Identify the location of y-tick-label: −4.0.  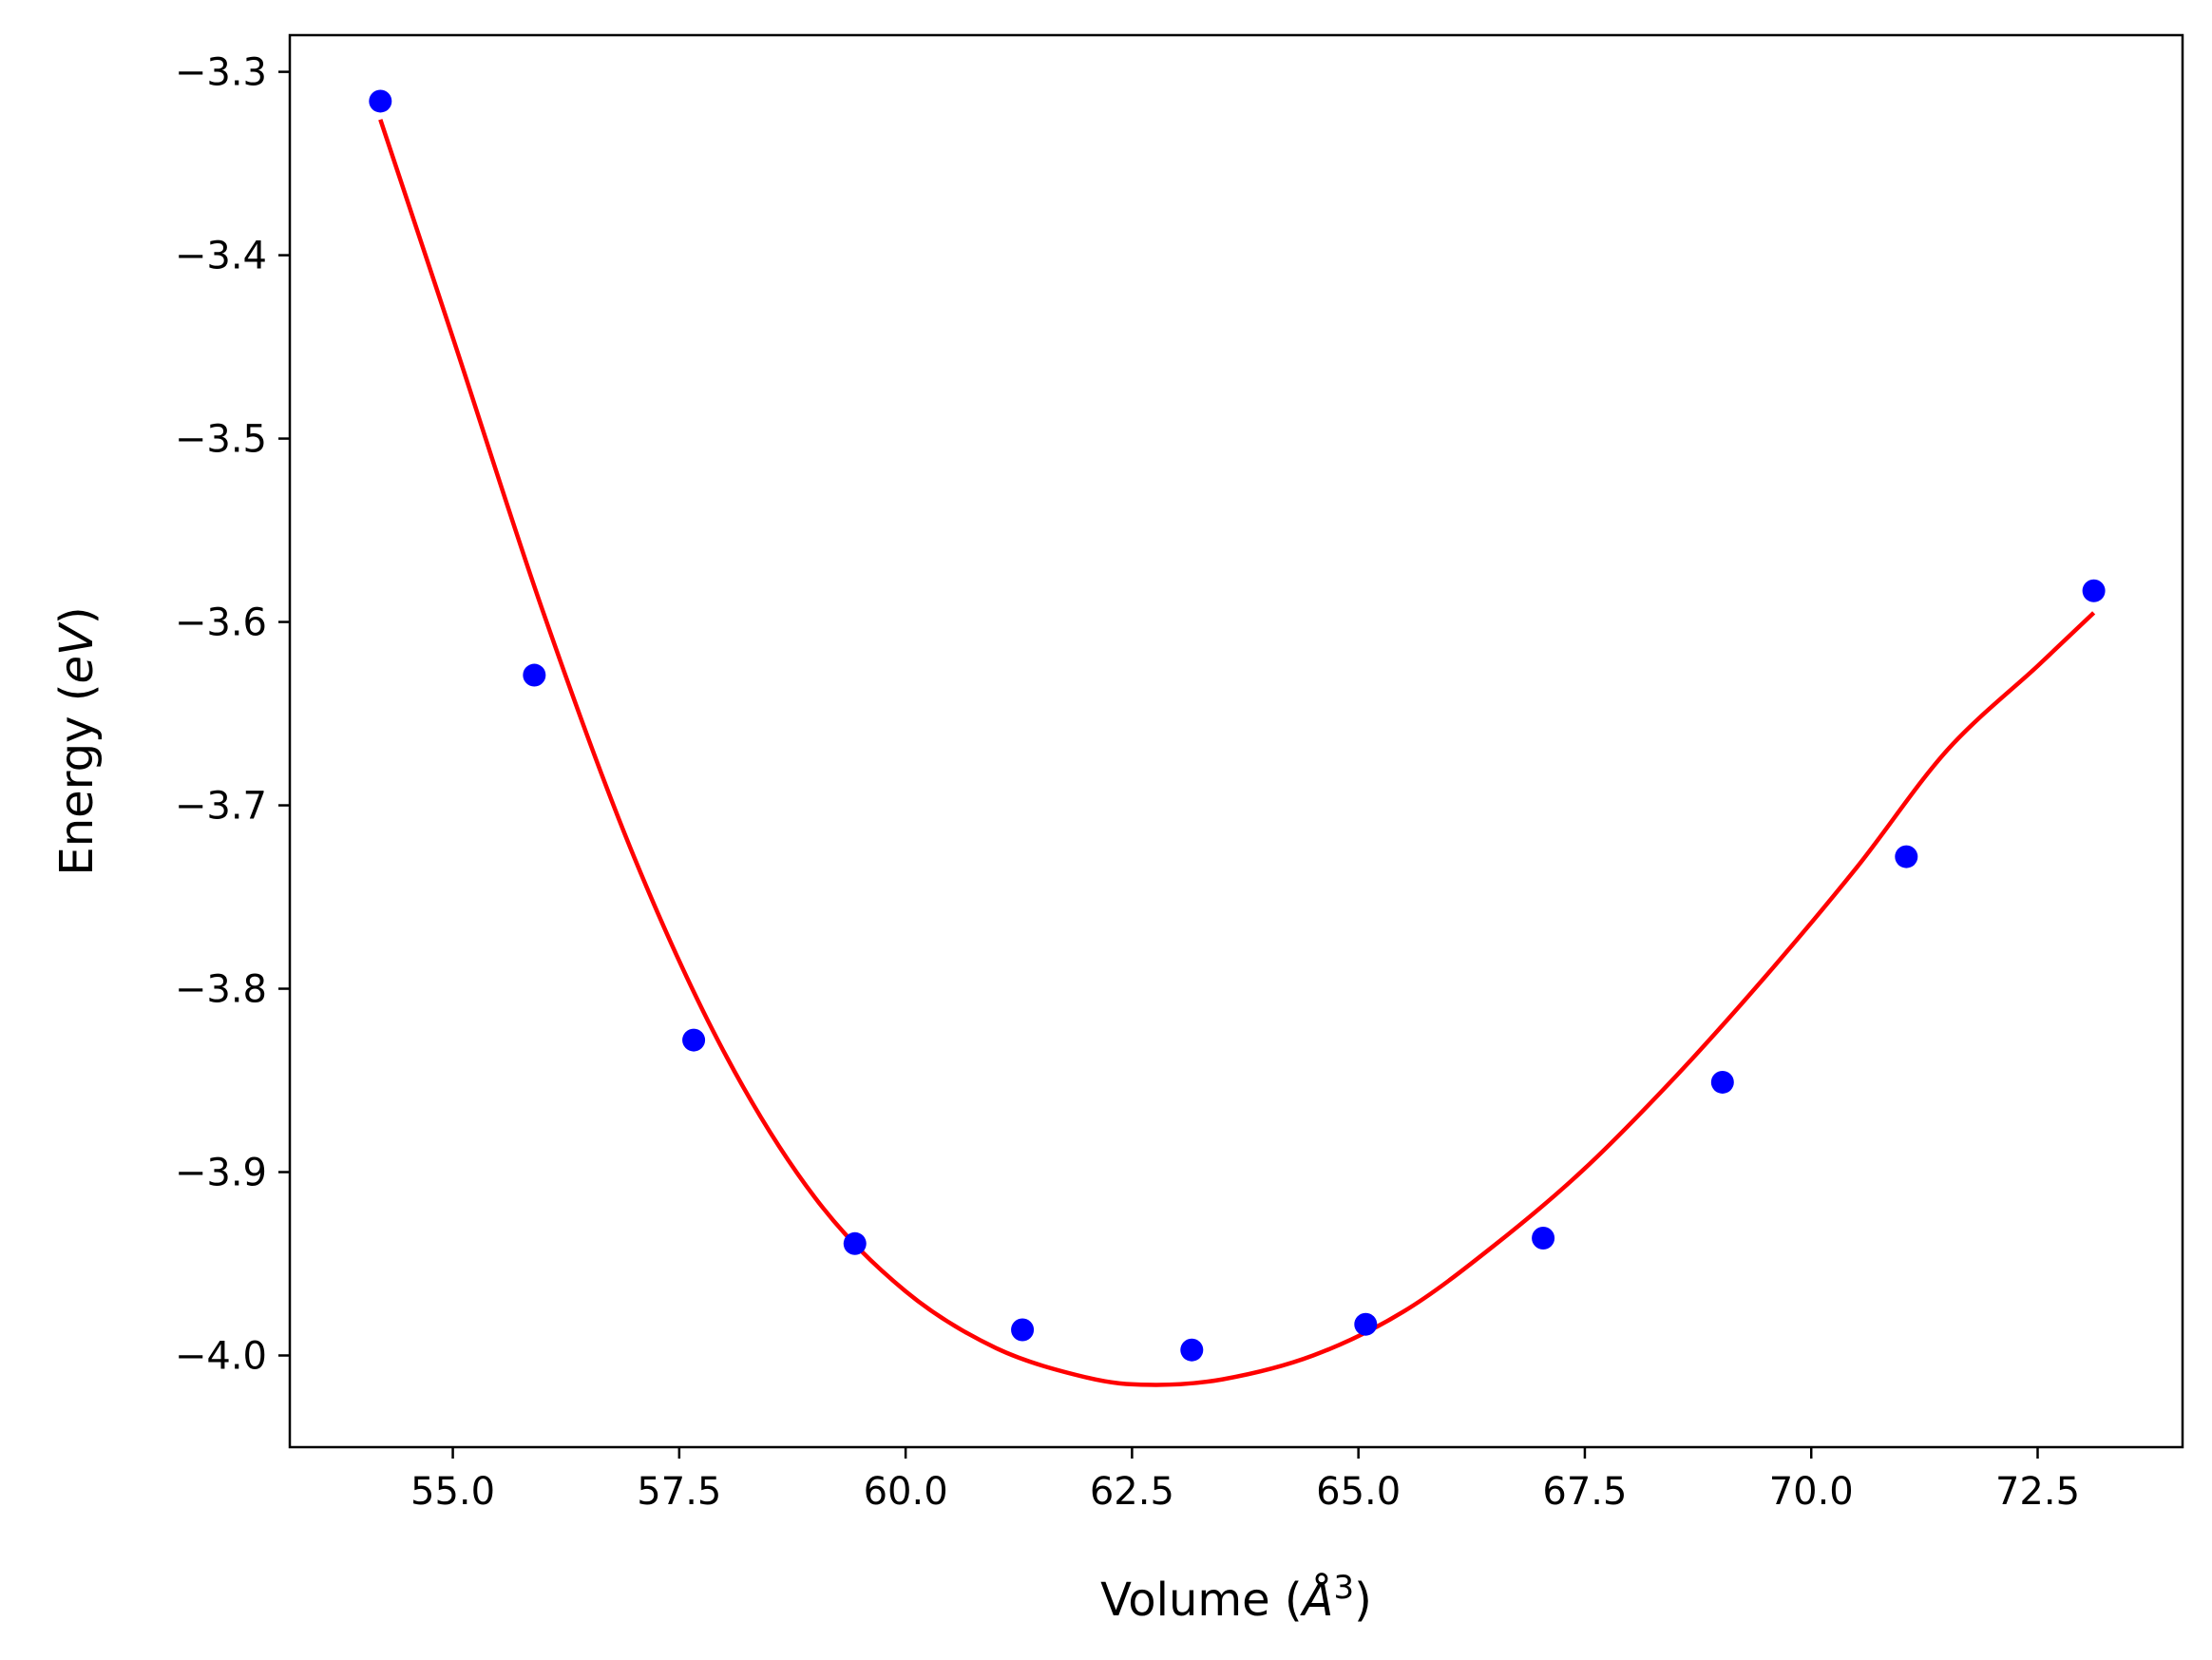
(221, 1357).